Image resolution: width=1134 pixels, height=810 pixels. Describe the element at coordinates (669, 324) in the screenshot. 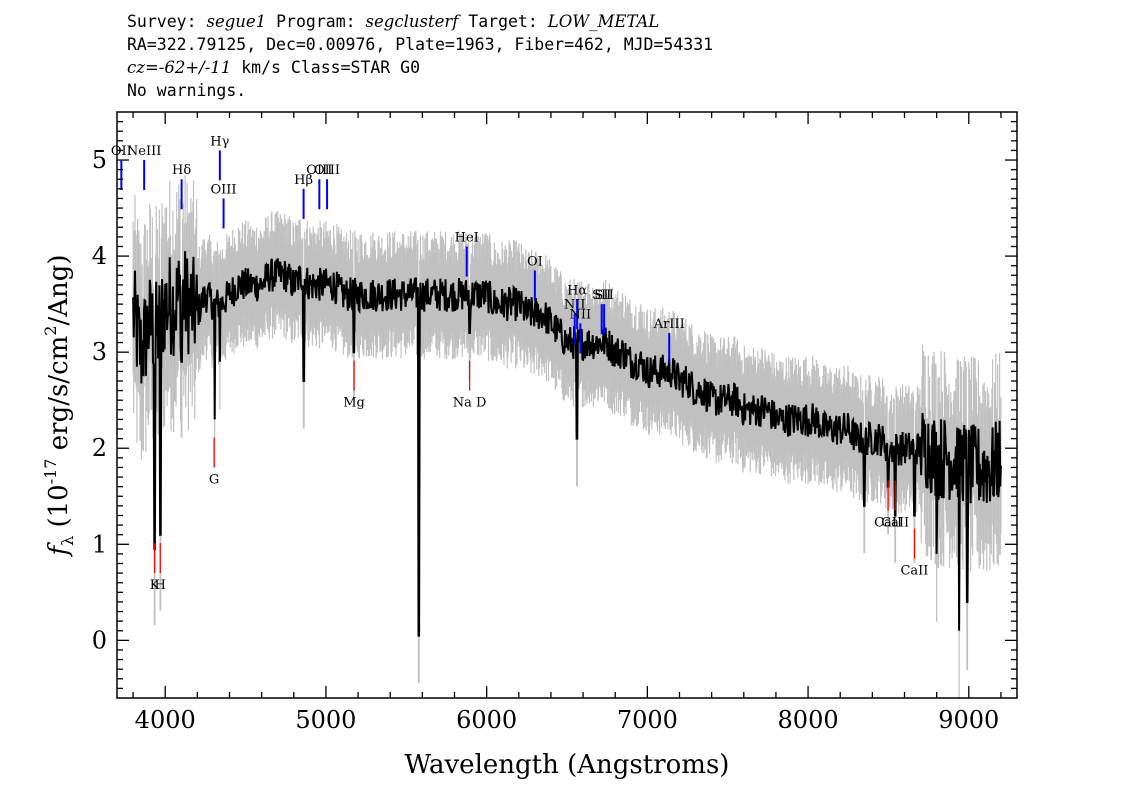

I see `emission-line-label: ArIII` at that location.